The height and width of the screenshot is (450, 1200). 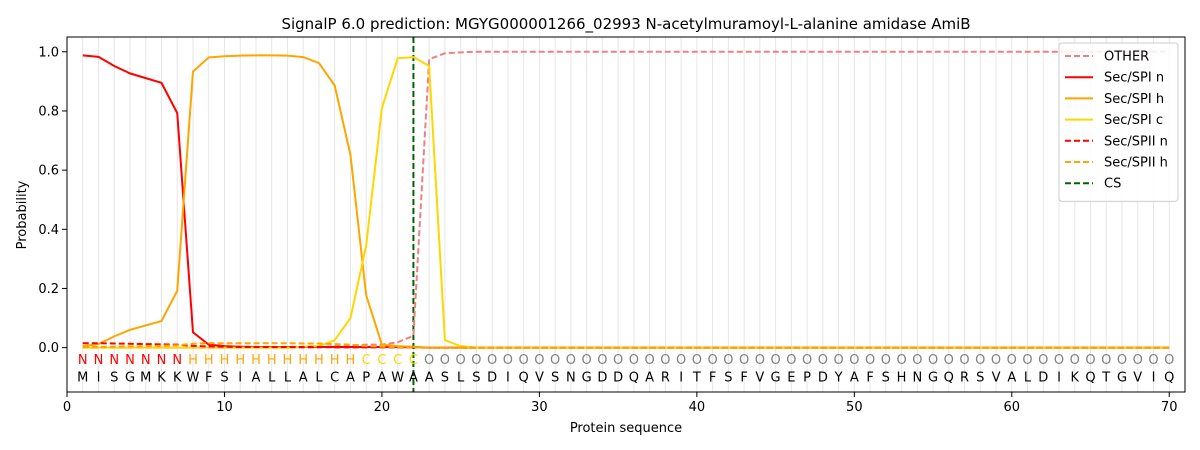 What do you see at coordinates (665, 378) in the screenshot?
I see `sequence-residue: R` at bounding box center [665, 378].